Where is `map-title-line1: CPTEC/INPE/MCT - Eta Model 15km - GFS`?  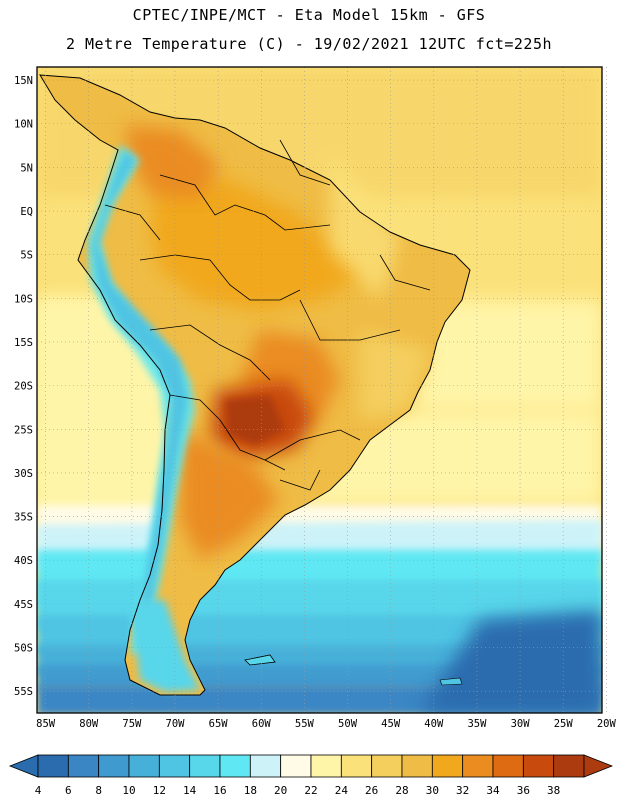
map-title-line1: CPTEC/INPE/MCT - Eta Model 15km - GFS is located at coordinates (309, 15).